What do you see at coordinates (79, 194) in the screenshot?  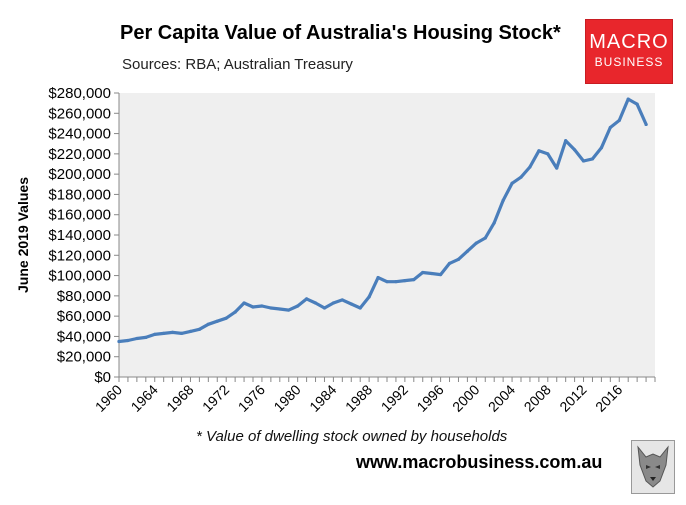 I see `y-tick-label: $180,000` at bounding box center [79, 194].